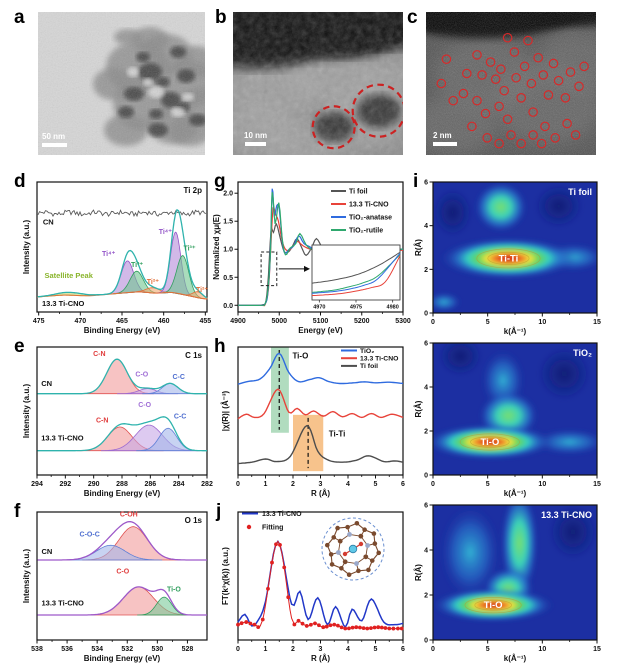 Image resolution: width=640 pixels, height=671 pixels. What do you see at coordinates (272, 521) in the screenshot?
I see `fit-legend: 13.3 Ti-CNO Fitting` at bounding box center [272, 521].